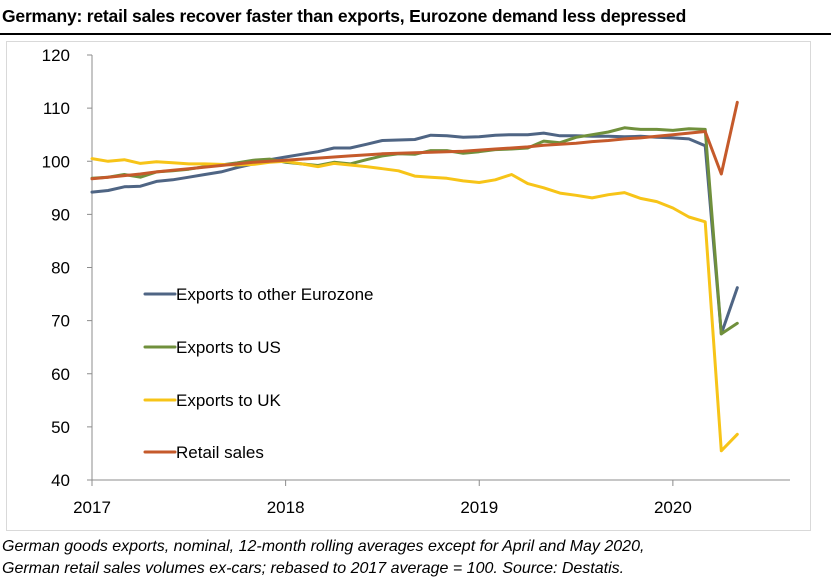  I want to click on series-line-retail-sales, so click(414, 140).